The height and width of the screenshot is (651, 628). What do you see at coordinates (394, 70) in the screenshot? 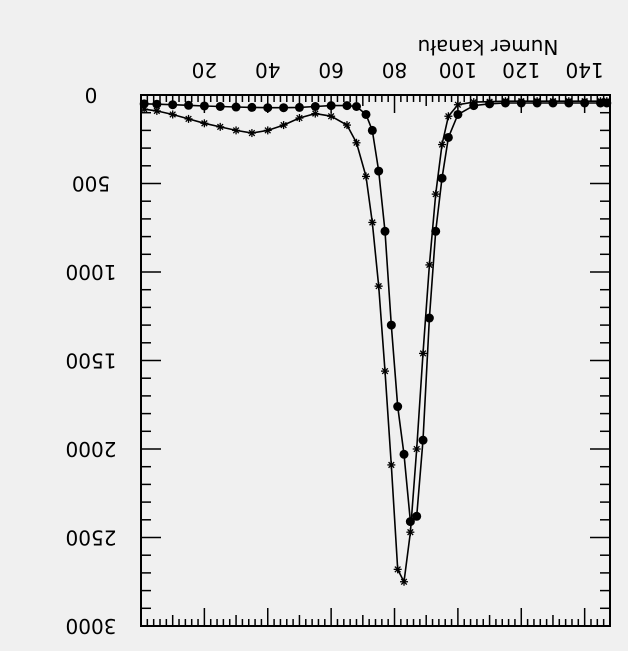
I see `x-tick-label-group: 80` at bounding box center [394, 70].